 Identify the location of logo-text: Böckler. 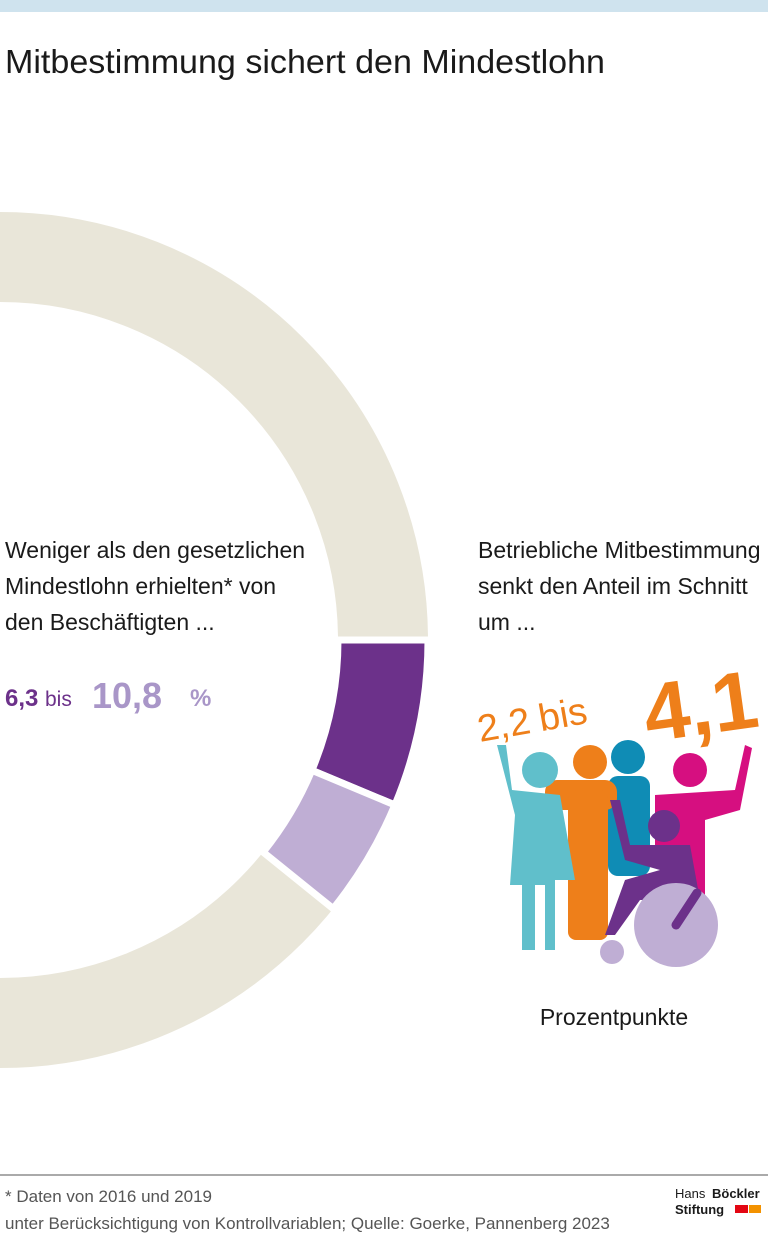
(736, 1193).